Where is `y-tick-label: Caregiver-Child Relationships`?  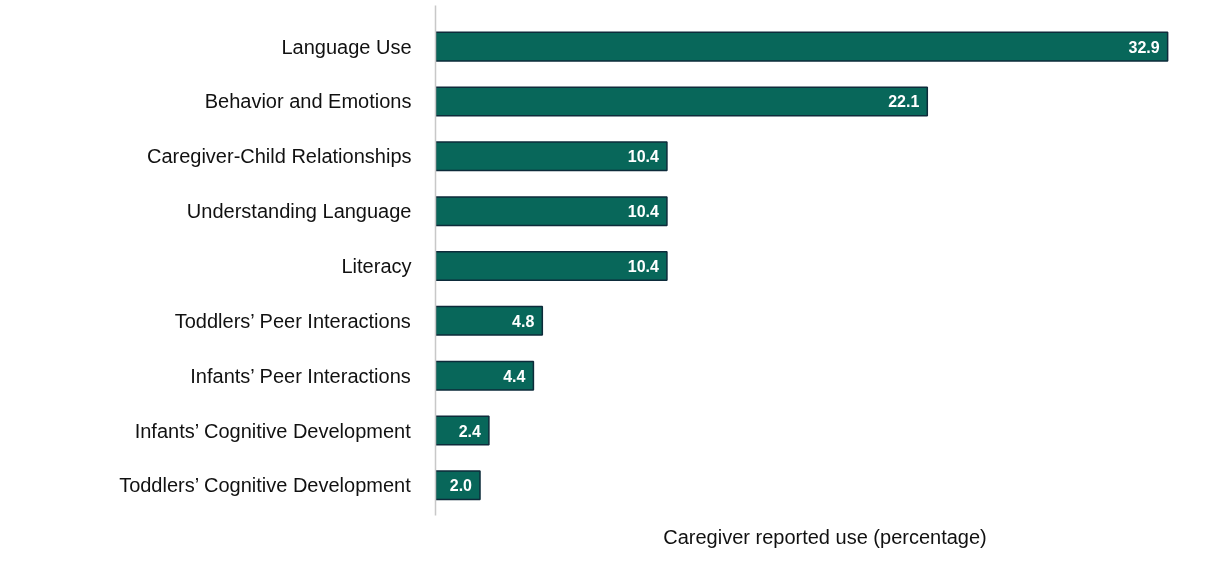
y-tick-label: Caregiver-Child Relationships is located at coordinates (279, 156).